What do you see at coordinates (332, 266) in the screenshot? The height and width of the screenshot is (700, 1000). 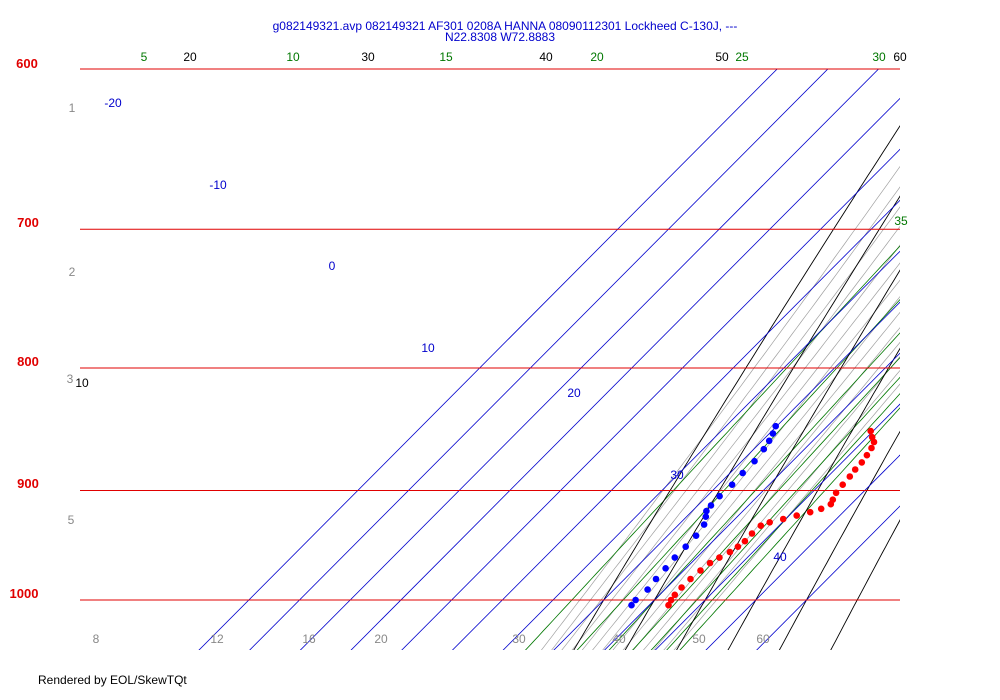 I see `isotherm-label: 0` at bounding box center [332, 266].